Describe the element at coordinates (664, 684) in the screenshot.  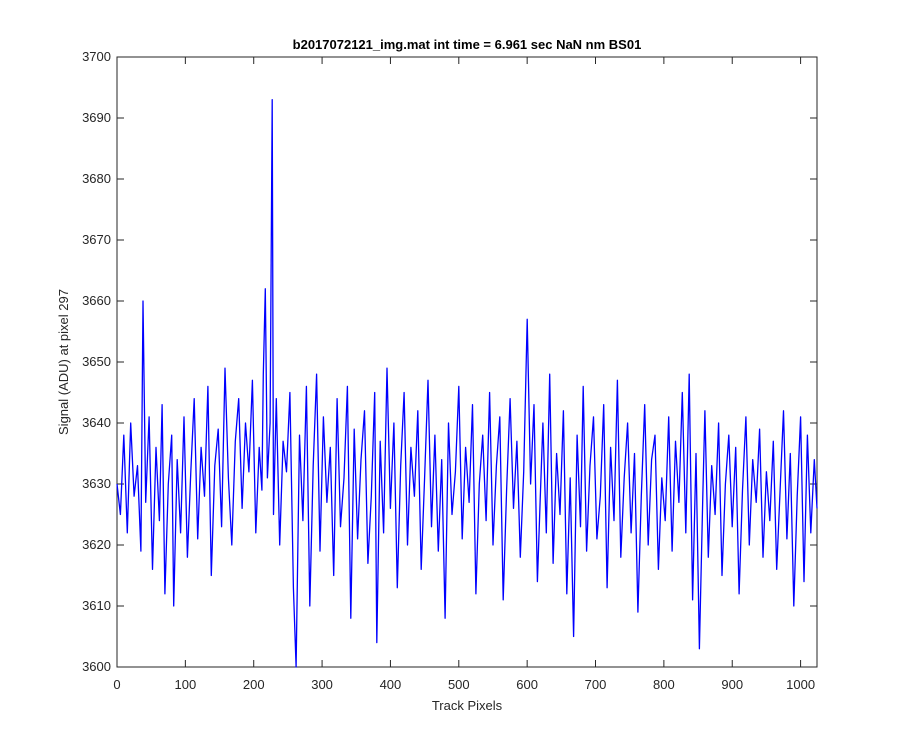
I see `x-tick-label: 800` at that location.